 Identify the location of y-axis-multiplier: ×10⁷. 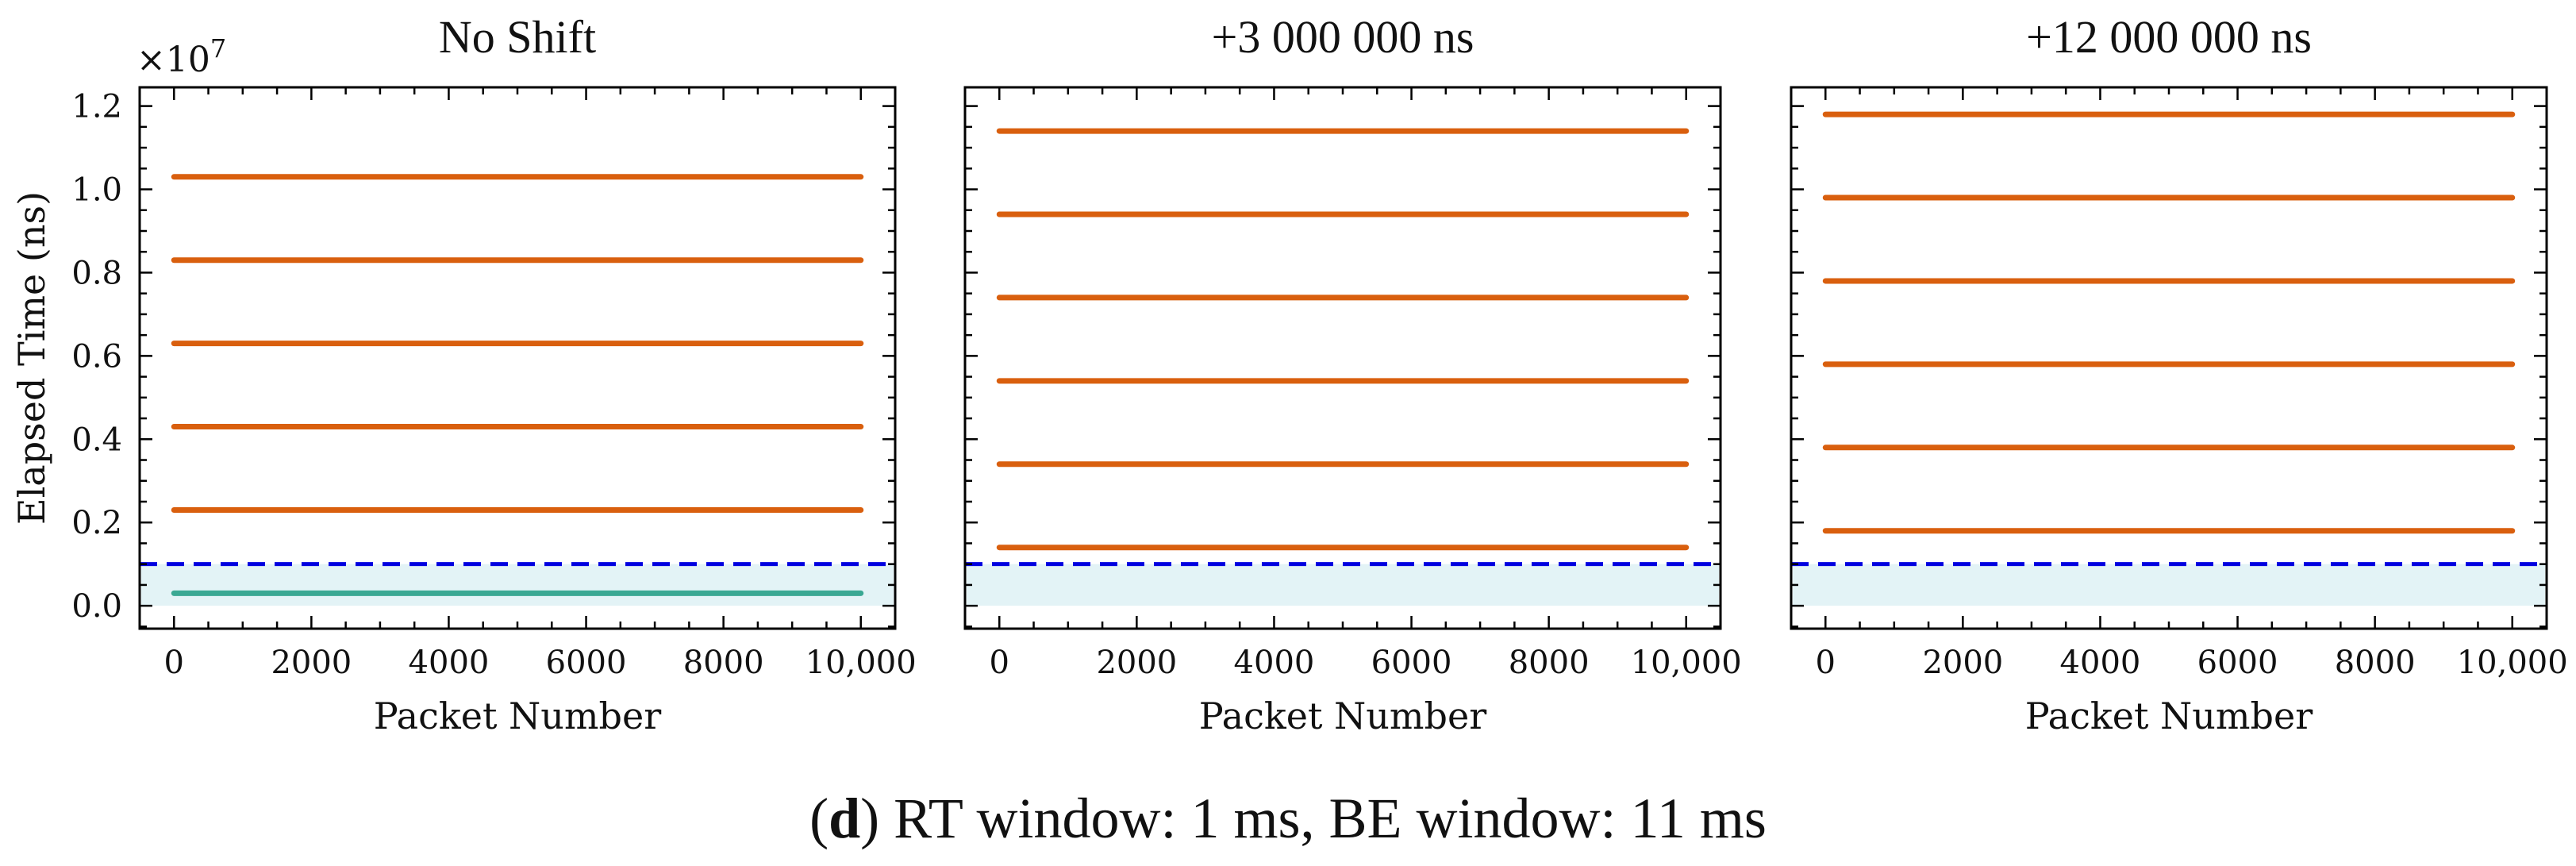
(181, 56).